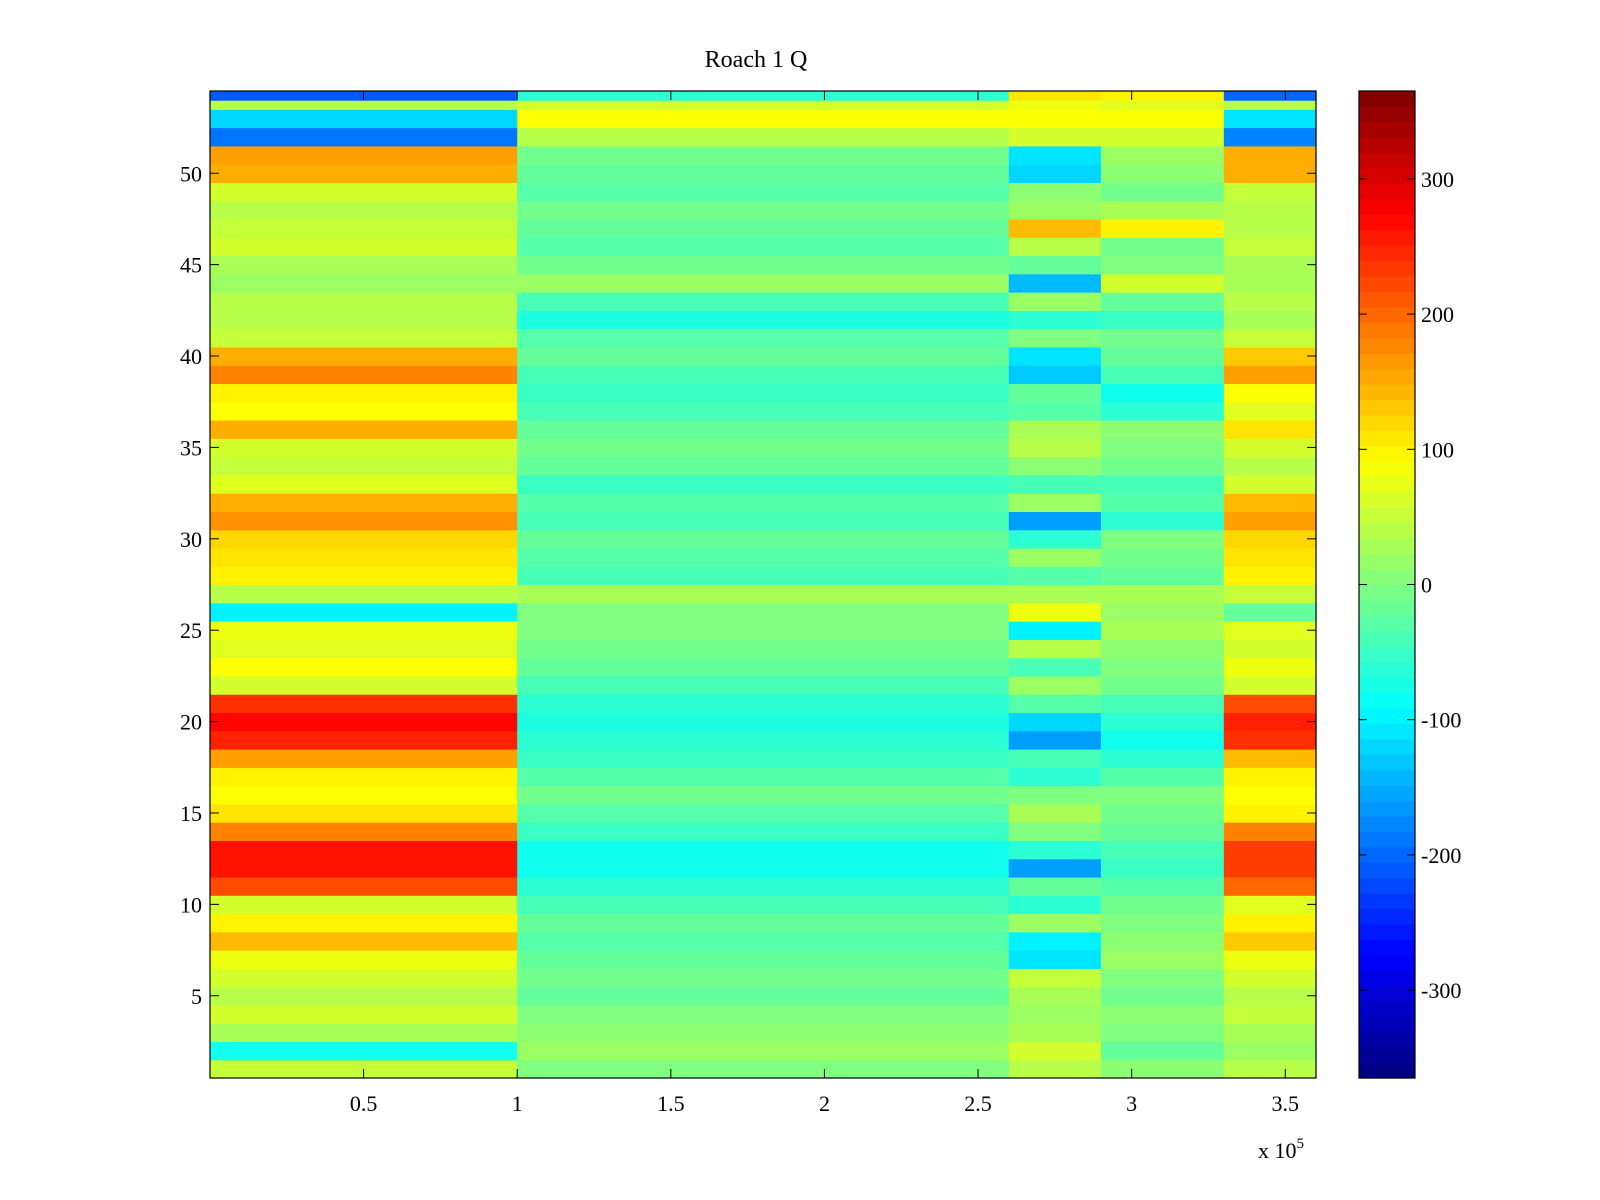  I want to click on x-tick-label: 3.5, so click(1286, 1103).